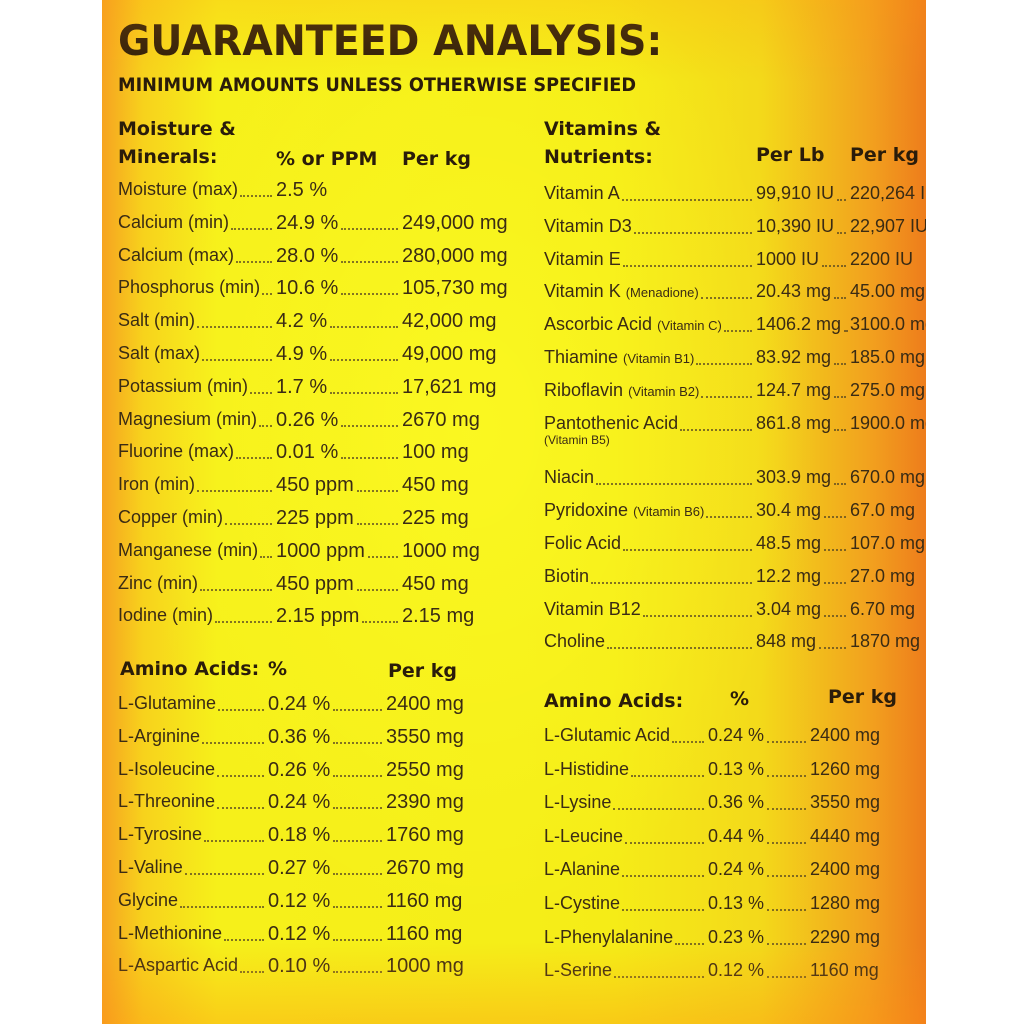 The width and height of the screenshot is (1024, 1024). Describe the element at coordinates (302, 190) in the screenshot. I see `row-value: 2.5 %` at that location.